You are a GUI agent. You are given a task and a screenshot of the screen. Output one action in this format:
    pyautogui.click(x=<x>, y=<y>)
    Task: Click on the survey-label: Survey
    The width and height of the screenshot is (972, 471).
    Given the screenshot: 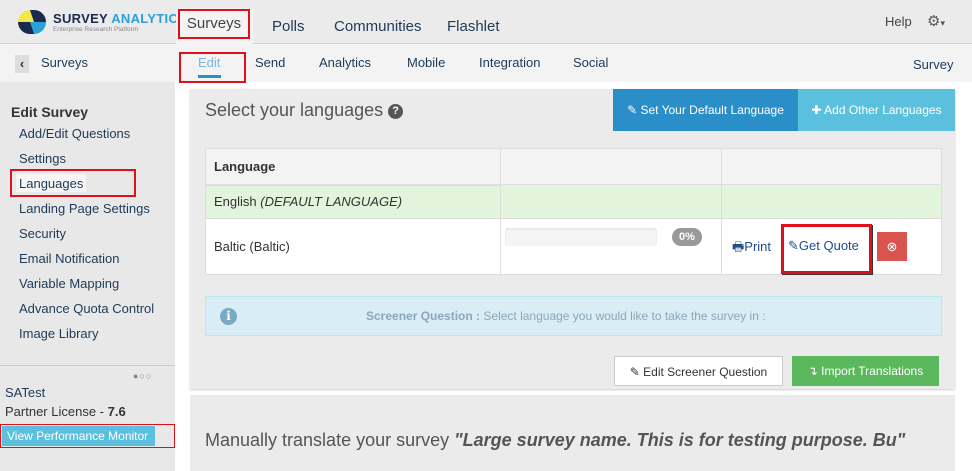 What is the action you would take?
    pyautogui.click(x=933, y=64)
    